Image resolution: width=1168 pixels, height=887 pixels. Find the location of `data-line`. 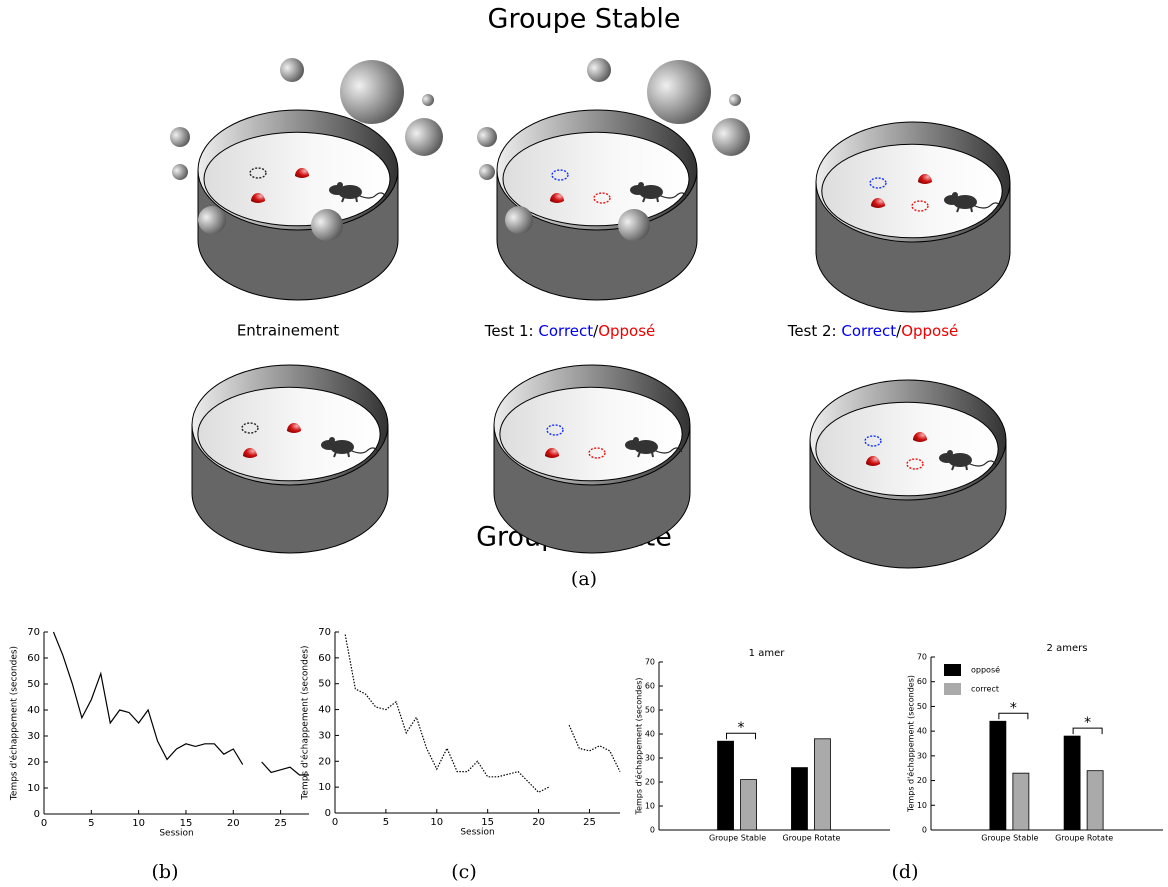

data-line is located at coordinates (482, 714).